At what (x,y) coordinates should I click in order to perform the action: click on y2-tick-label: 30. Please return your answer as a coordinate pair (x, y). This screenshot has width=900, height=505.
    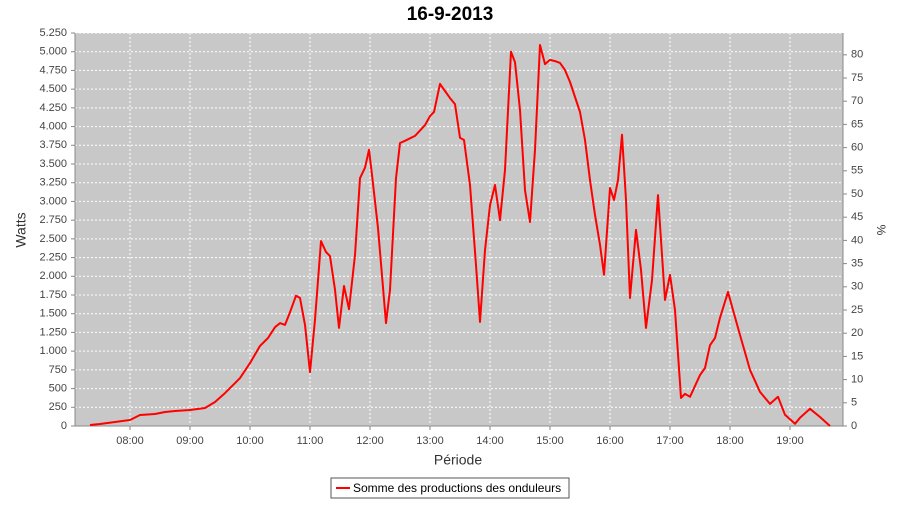
    Looking at the image, I should click on (857, 287).